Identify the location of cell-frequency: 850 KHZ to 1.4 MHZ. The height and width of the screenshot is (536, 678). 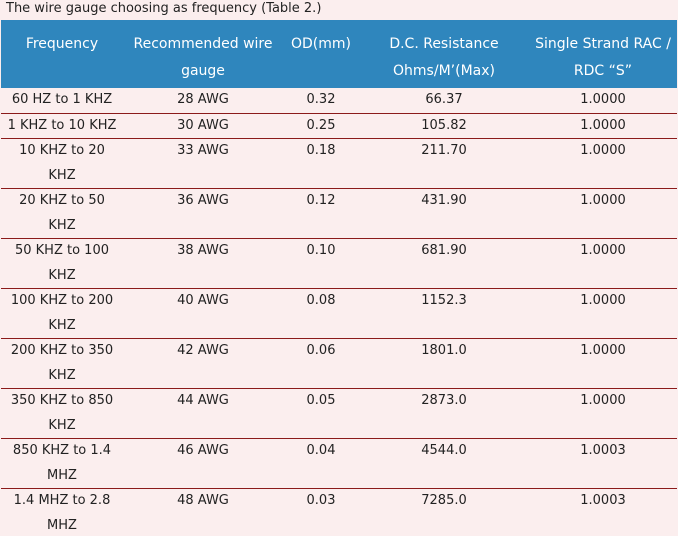
(62, 463).